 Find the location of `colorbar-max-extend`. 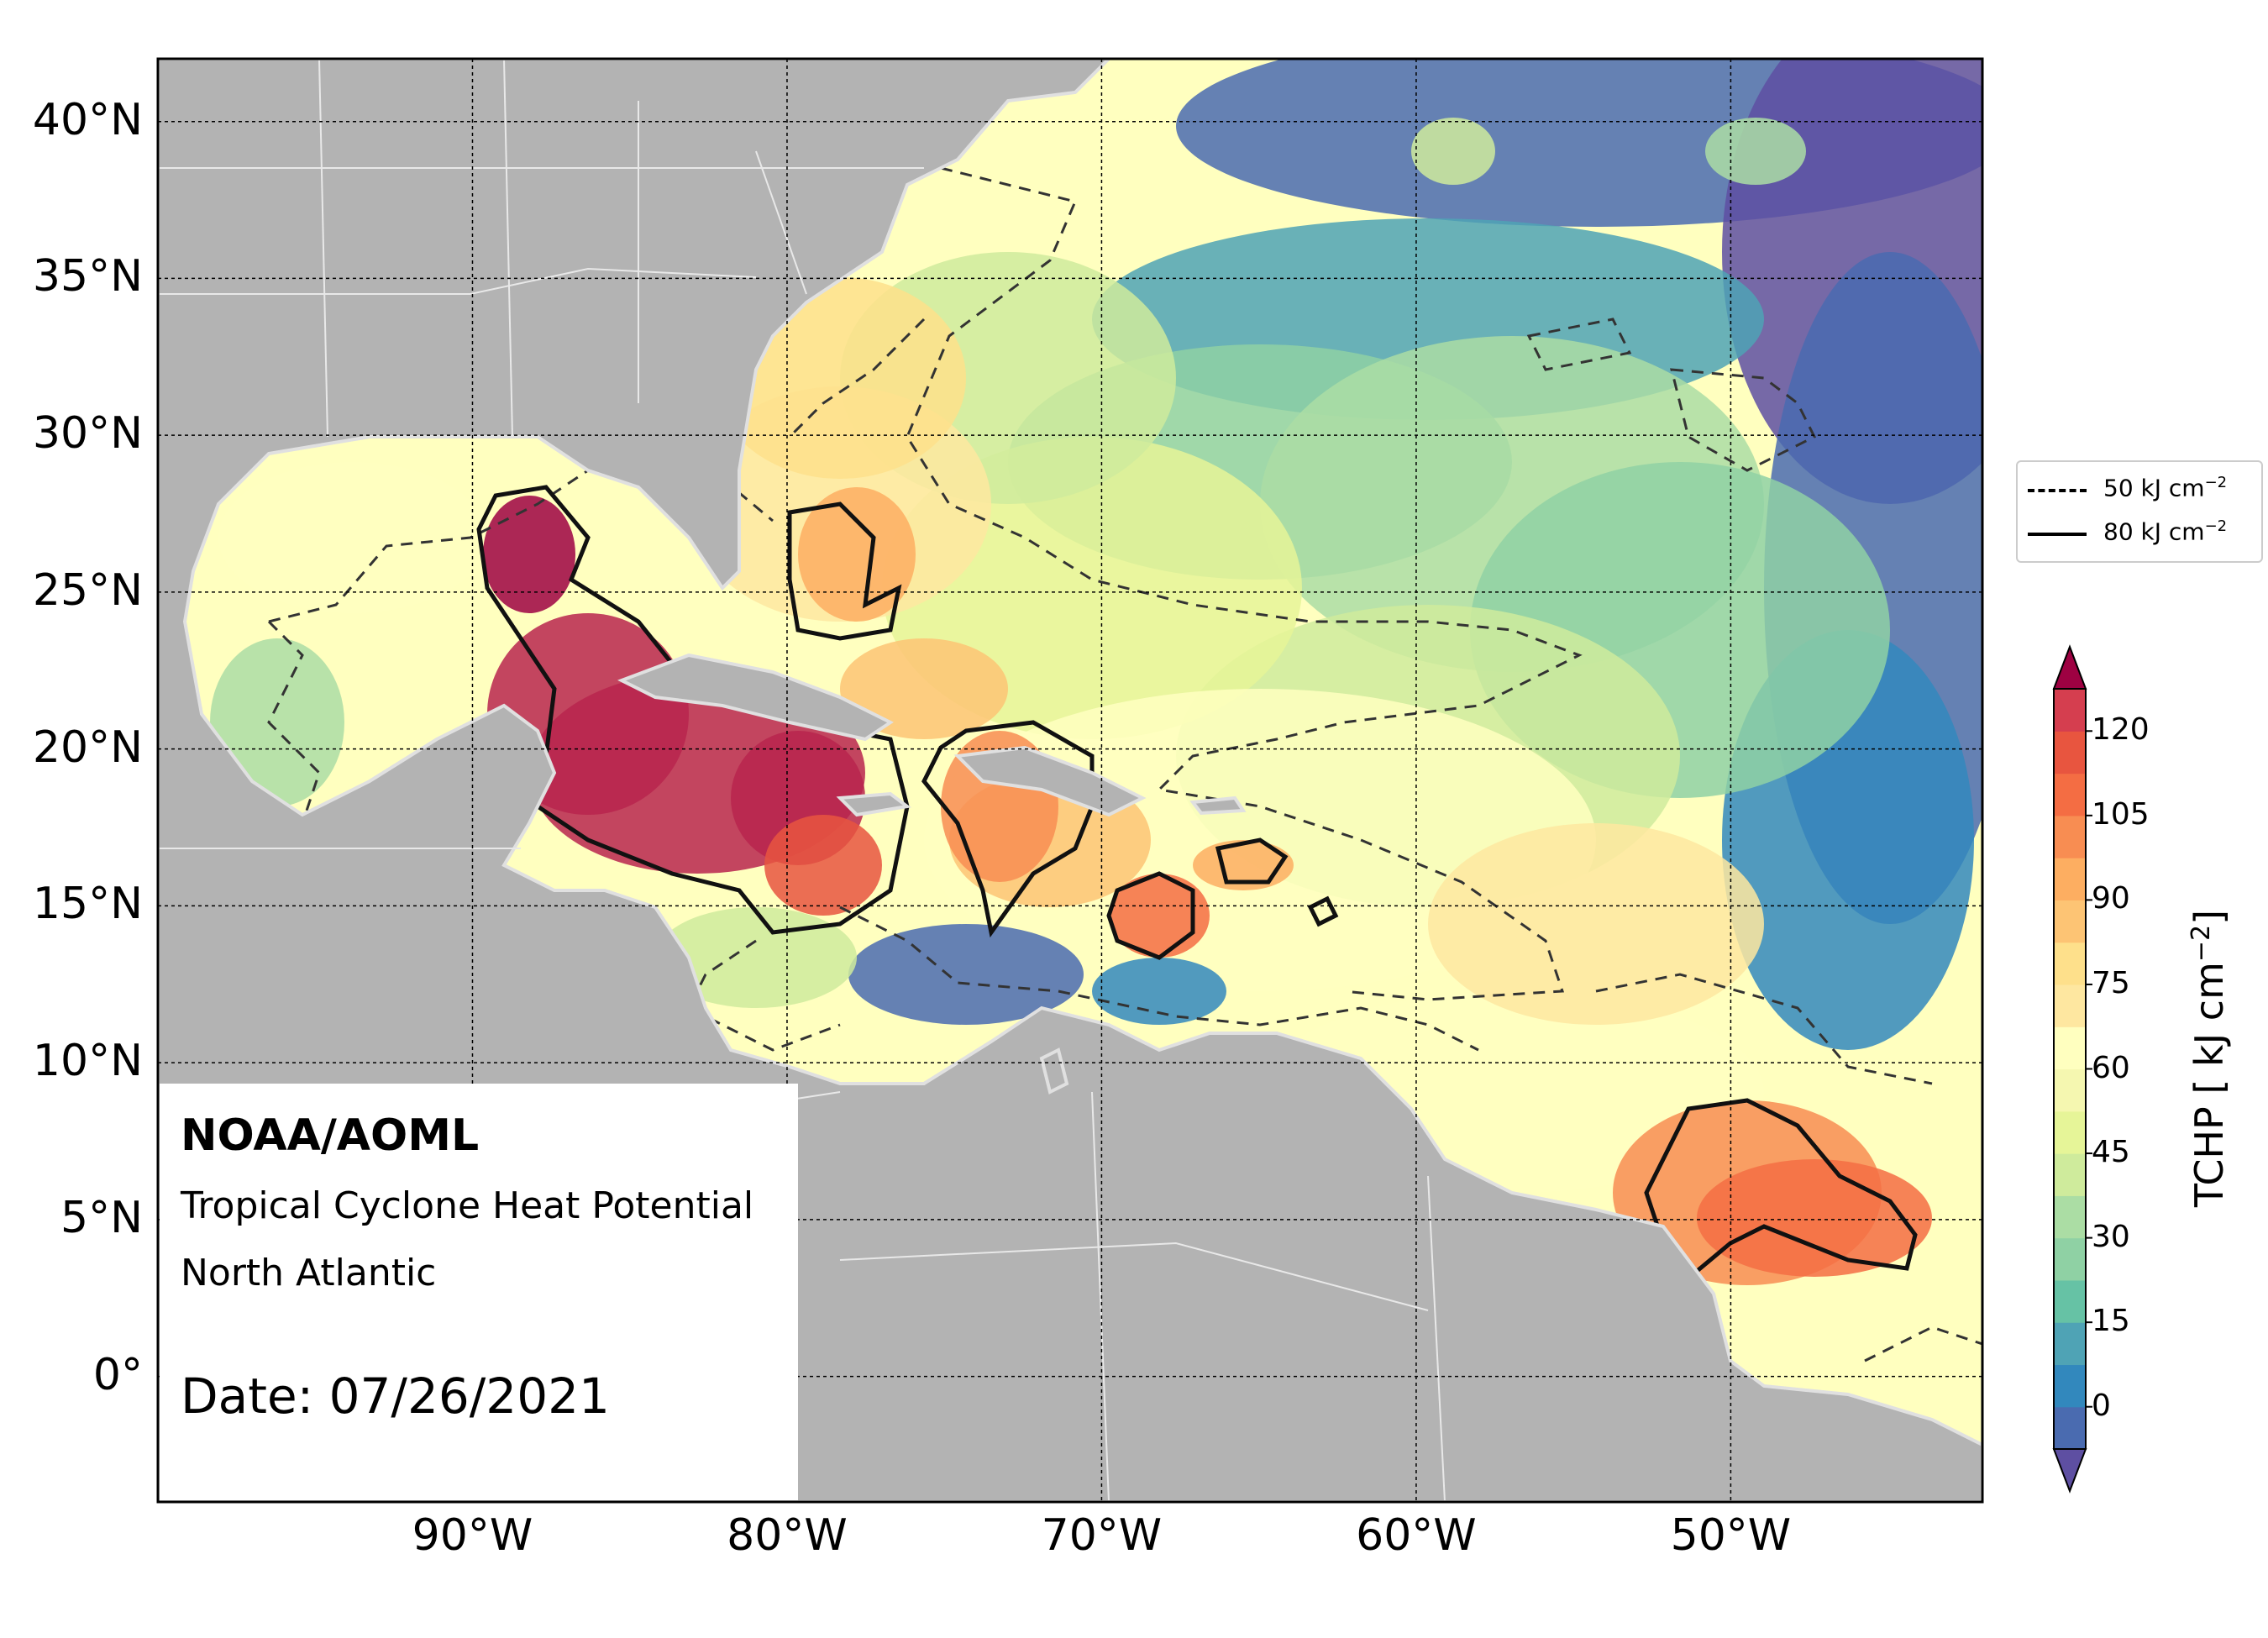

colorbar-max-extend is located at coordinates (2069, 667).